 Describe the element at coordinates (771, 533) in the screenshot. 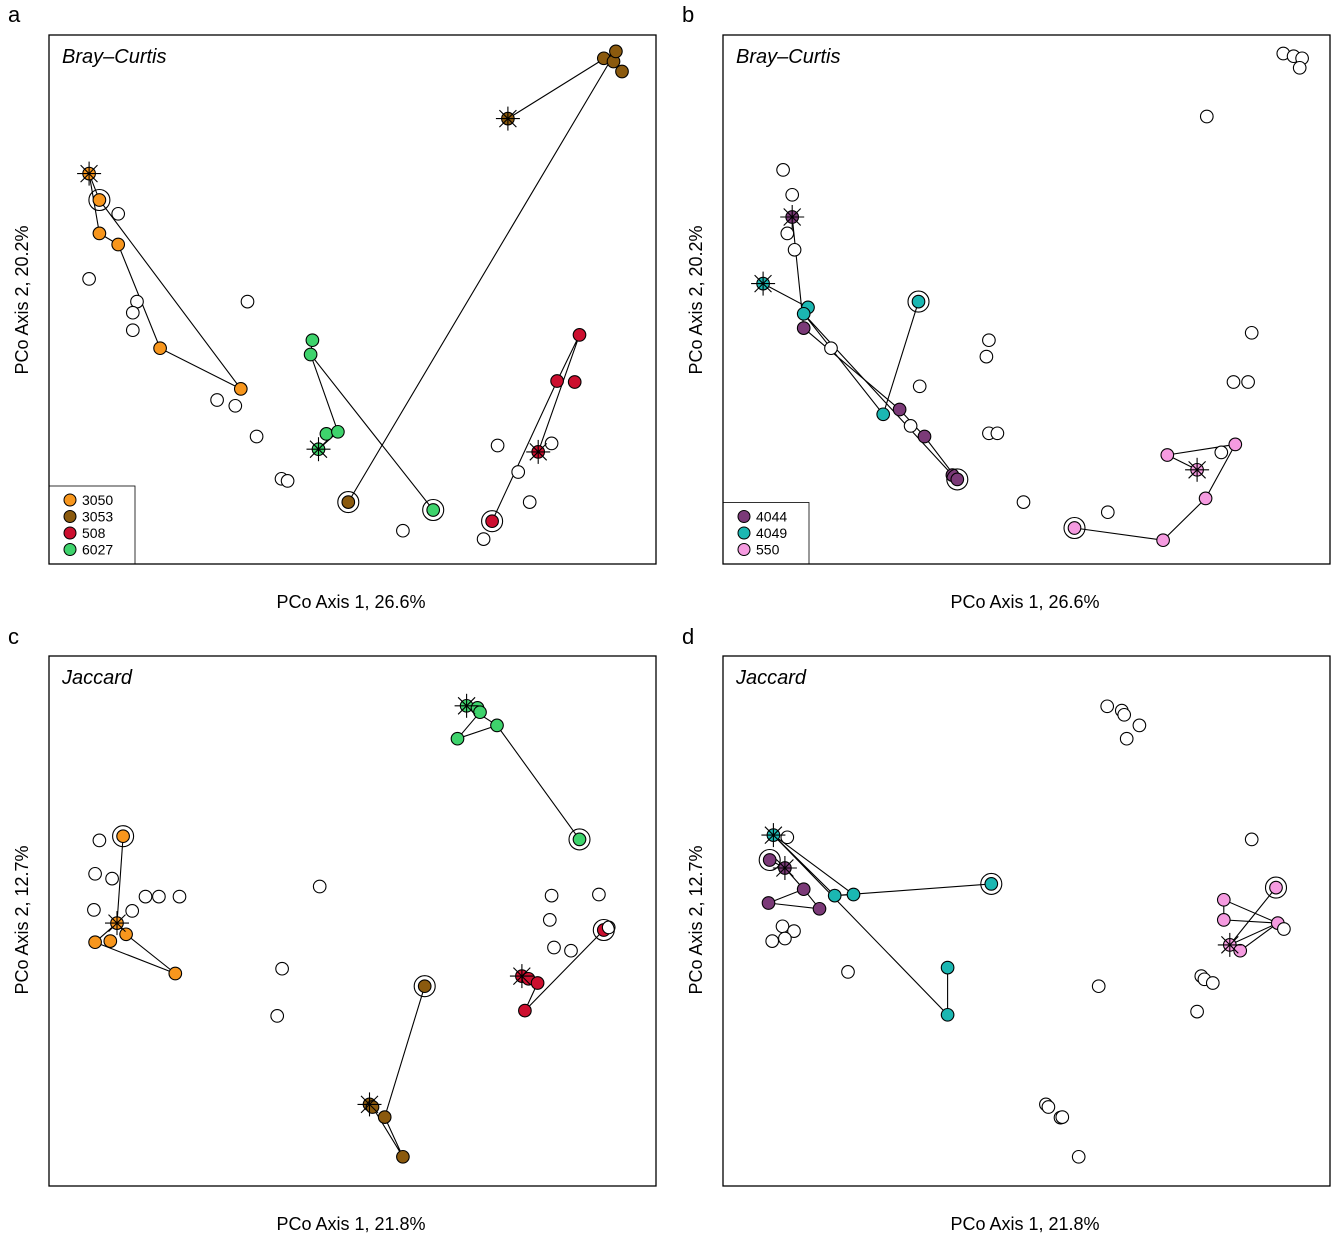

I see `legend-label-4049: 4049` at that location.